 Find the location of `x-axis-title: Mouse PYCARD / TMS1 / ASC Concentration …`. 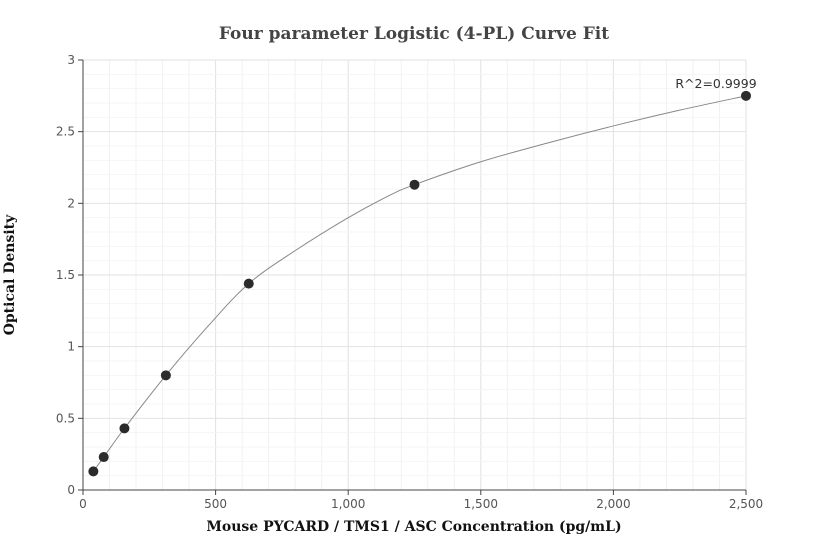

x-axis-title: Mouse PYCARD / TMS1 / ASC Concentration … is located at coordinates (413, 527).